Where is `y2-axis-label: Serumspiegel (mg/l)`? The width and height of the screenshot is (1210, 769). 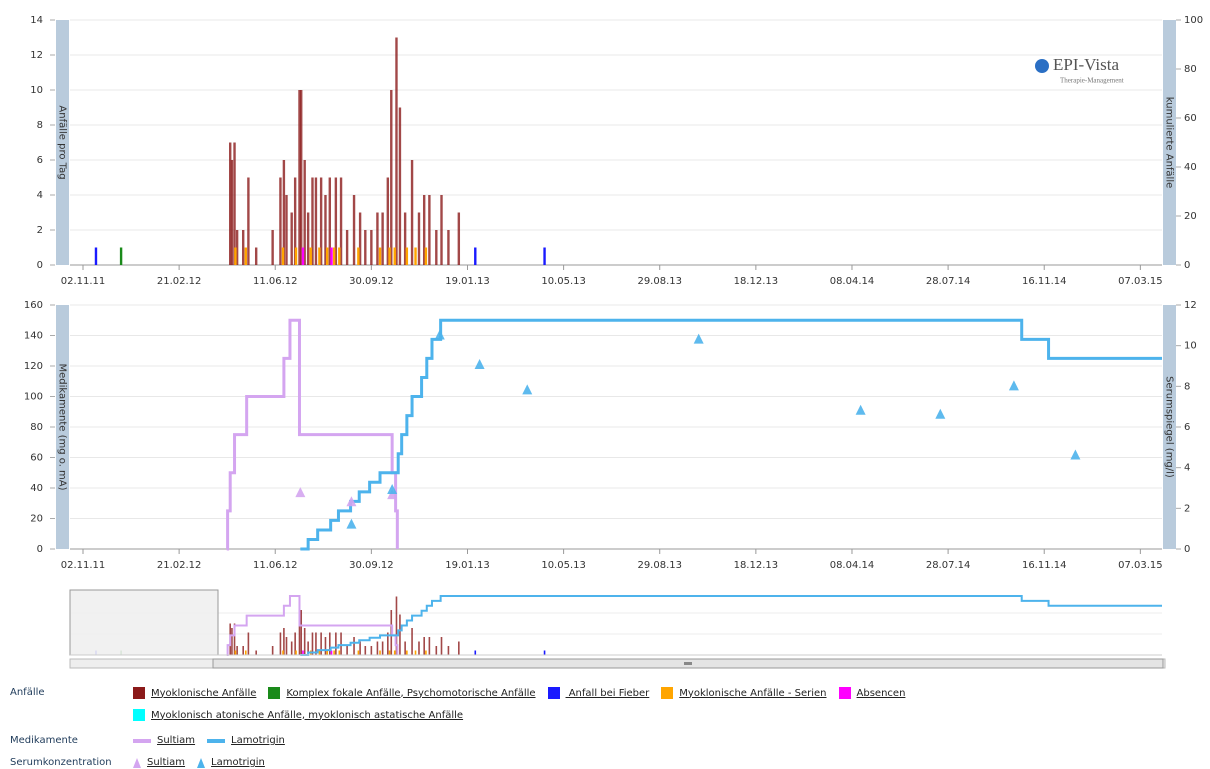 y2-axis-label: Serumspiegel (mg/l) is located at coordinates (1169, 427).